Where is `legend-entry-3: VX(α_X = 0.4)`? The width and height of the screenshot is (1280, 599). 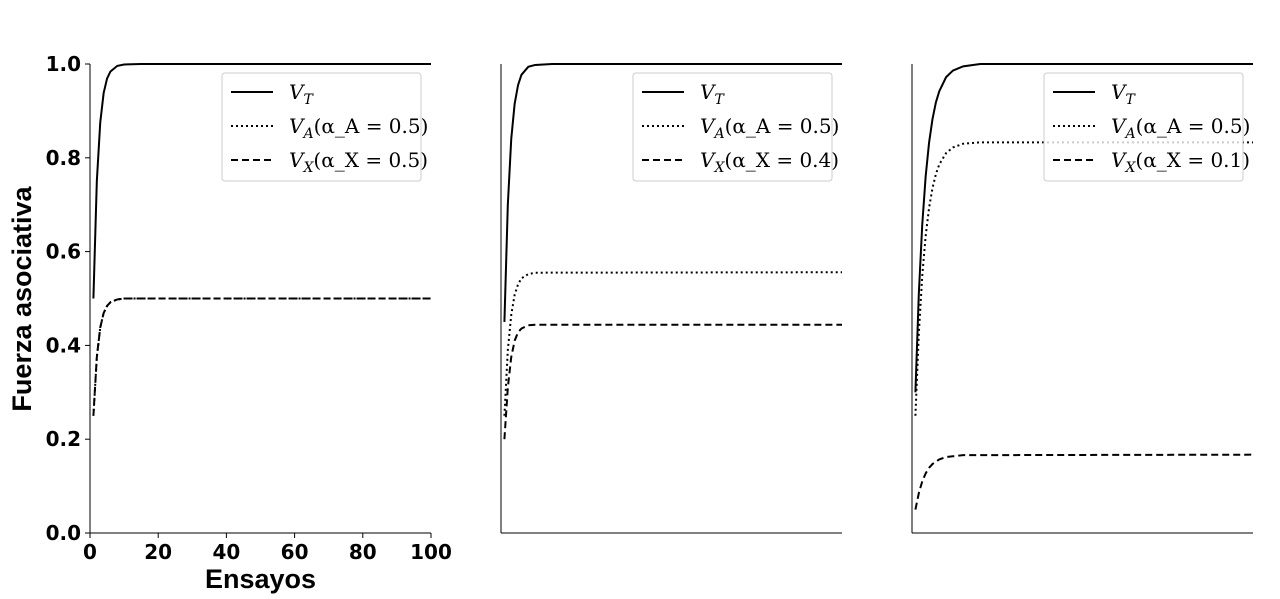
legend-entry-3: VX(α_X = 0.4) is located at coordinates (769, 162).